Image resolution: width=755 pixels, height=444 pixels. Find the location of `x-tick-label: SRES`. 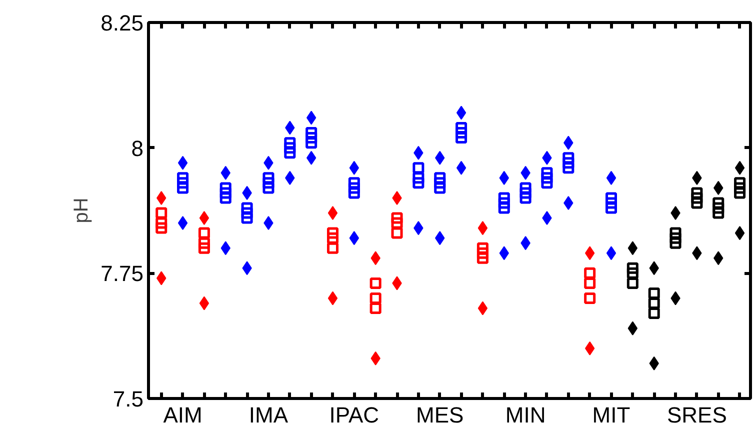

x-tick-label: SRES is located at coordinates (696, 415).